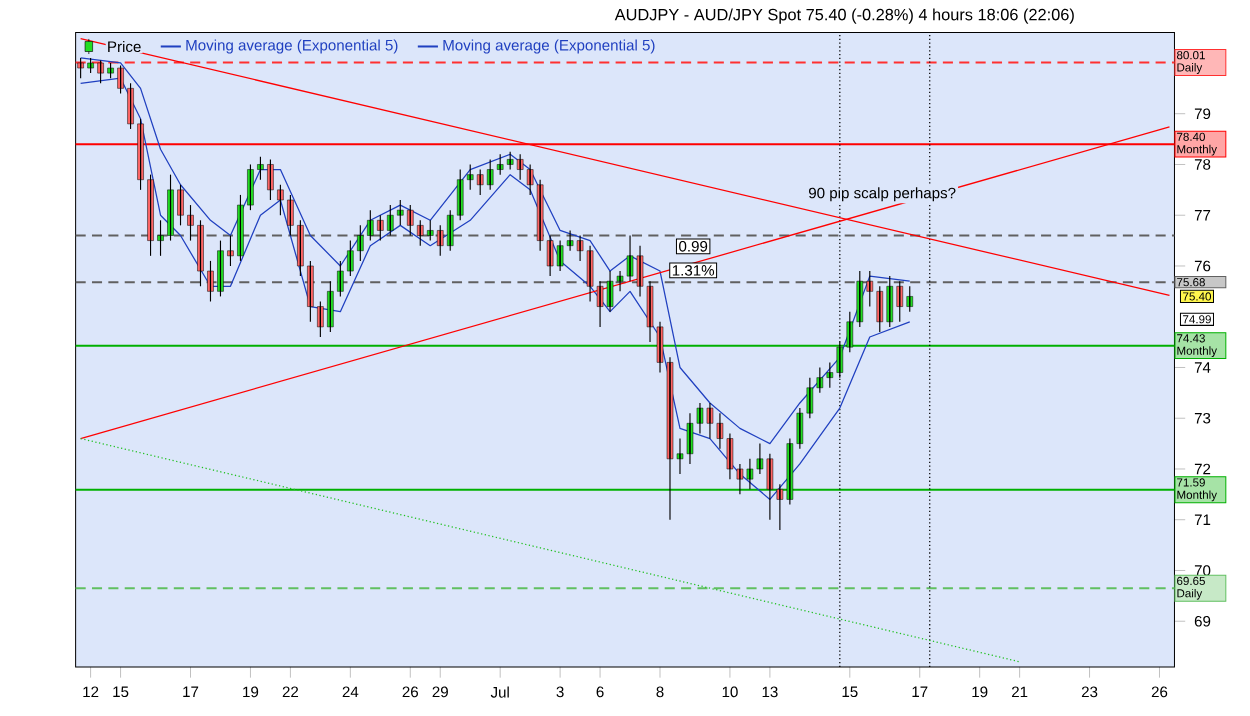  What do you see at coordinates (844, 16) in the screenshot?
I see `chart-title: AUDJPY - AUD/JPY Spot 75.40 (-0.28%) 4 hours 18:06 (22:06)` at bounding box center [844, 16].